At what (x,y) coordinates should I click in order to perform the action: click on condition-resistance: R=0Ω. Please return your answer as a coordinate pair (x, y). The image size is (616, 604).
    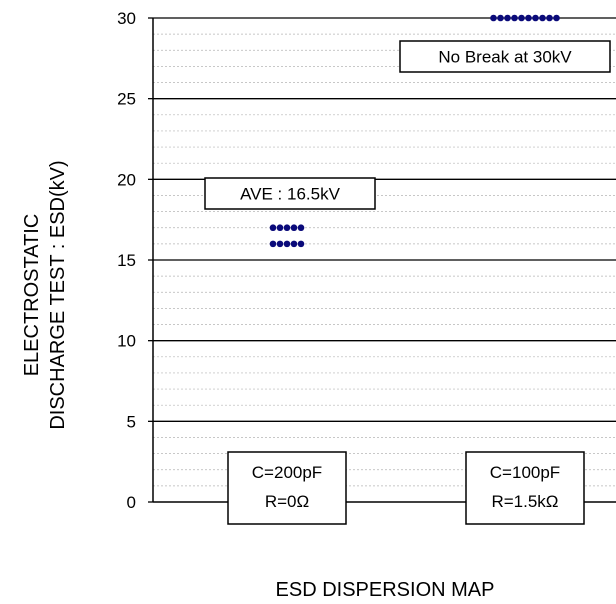
    Looking at the image, I should click on (287, 501).